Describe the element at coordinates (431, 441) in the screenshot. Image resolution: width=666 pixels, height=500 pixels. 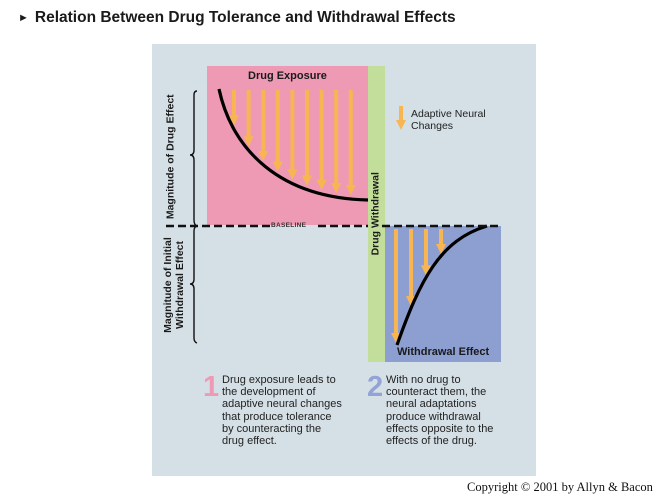
I see `step-2-line: effects of the drug.` at that location.